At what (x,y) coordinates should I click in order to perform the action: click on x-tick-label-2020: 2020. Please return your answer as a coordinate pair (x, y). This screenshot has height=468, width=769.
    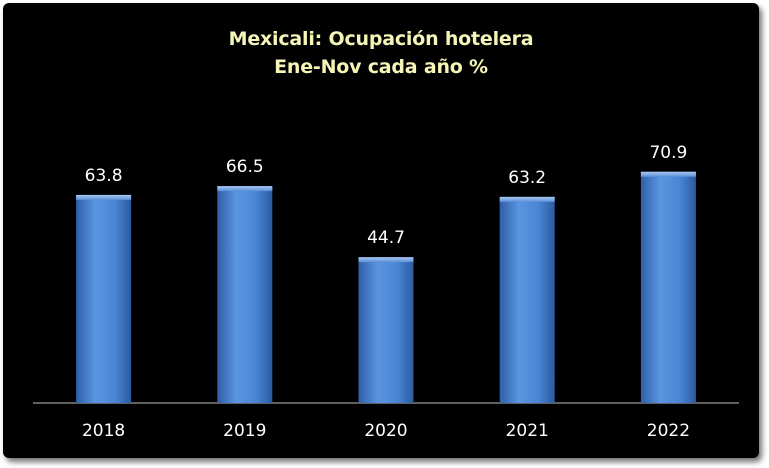
    Looking at the image, I should click on (385, 431).